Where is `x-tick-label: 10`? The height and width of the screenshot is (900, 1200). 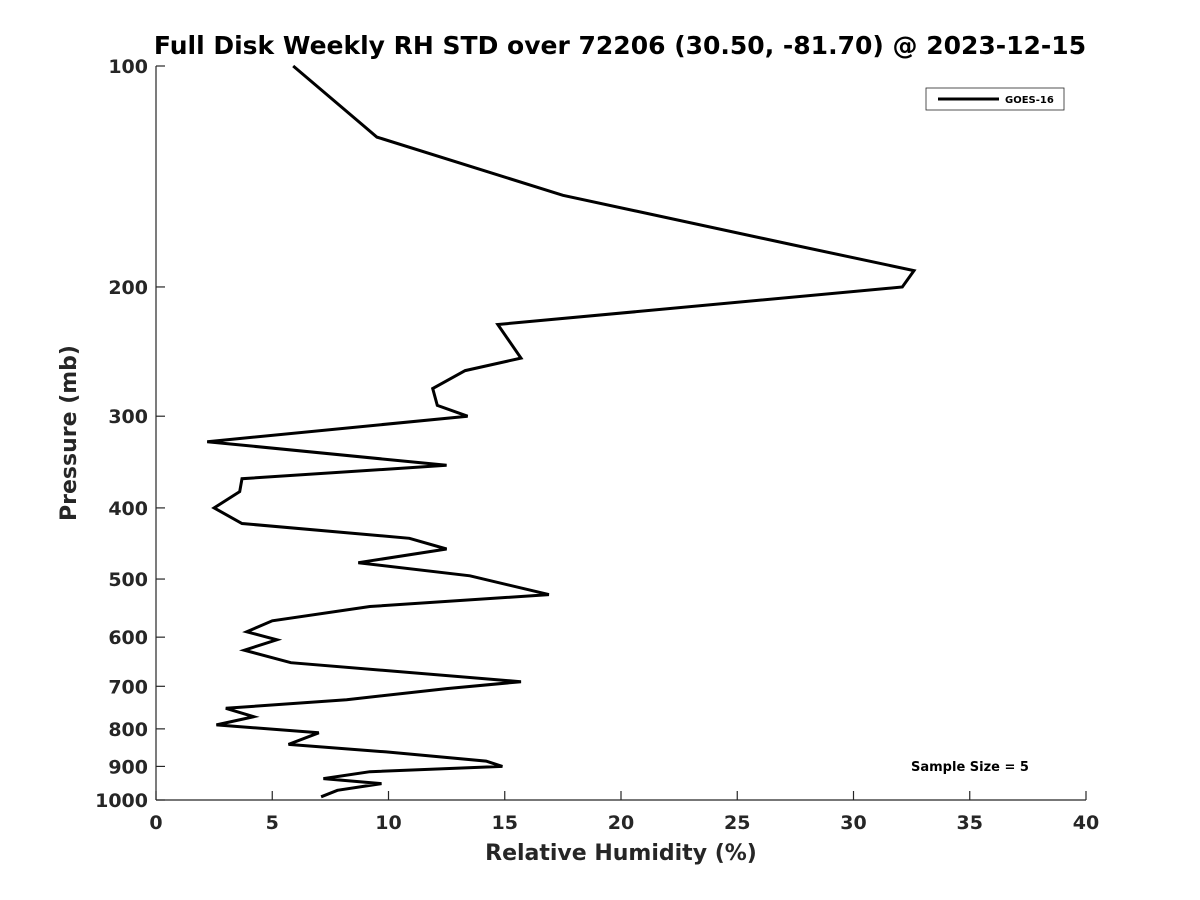
x-tick-label: 10 is located at coordinates (388, 823).